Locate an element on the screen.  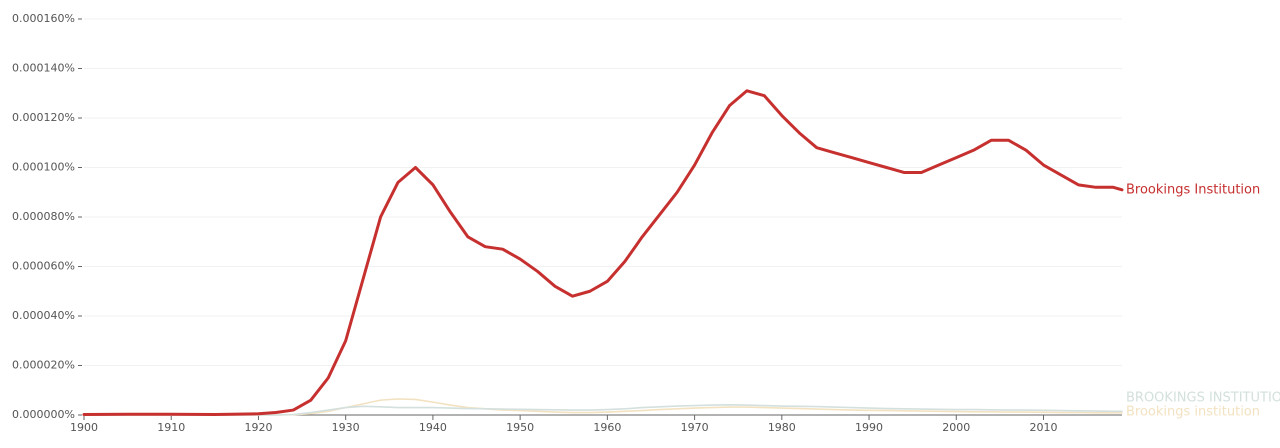
legend-label: Brookings Institution is located at coordinates (1193, 189).